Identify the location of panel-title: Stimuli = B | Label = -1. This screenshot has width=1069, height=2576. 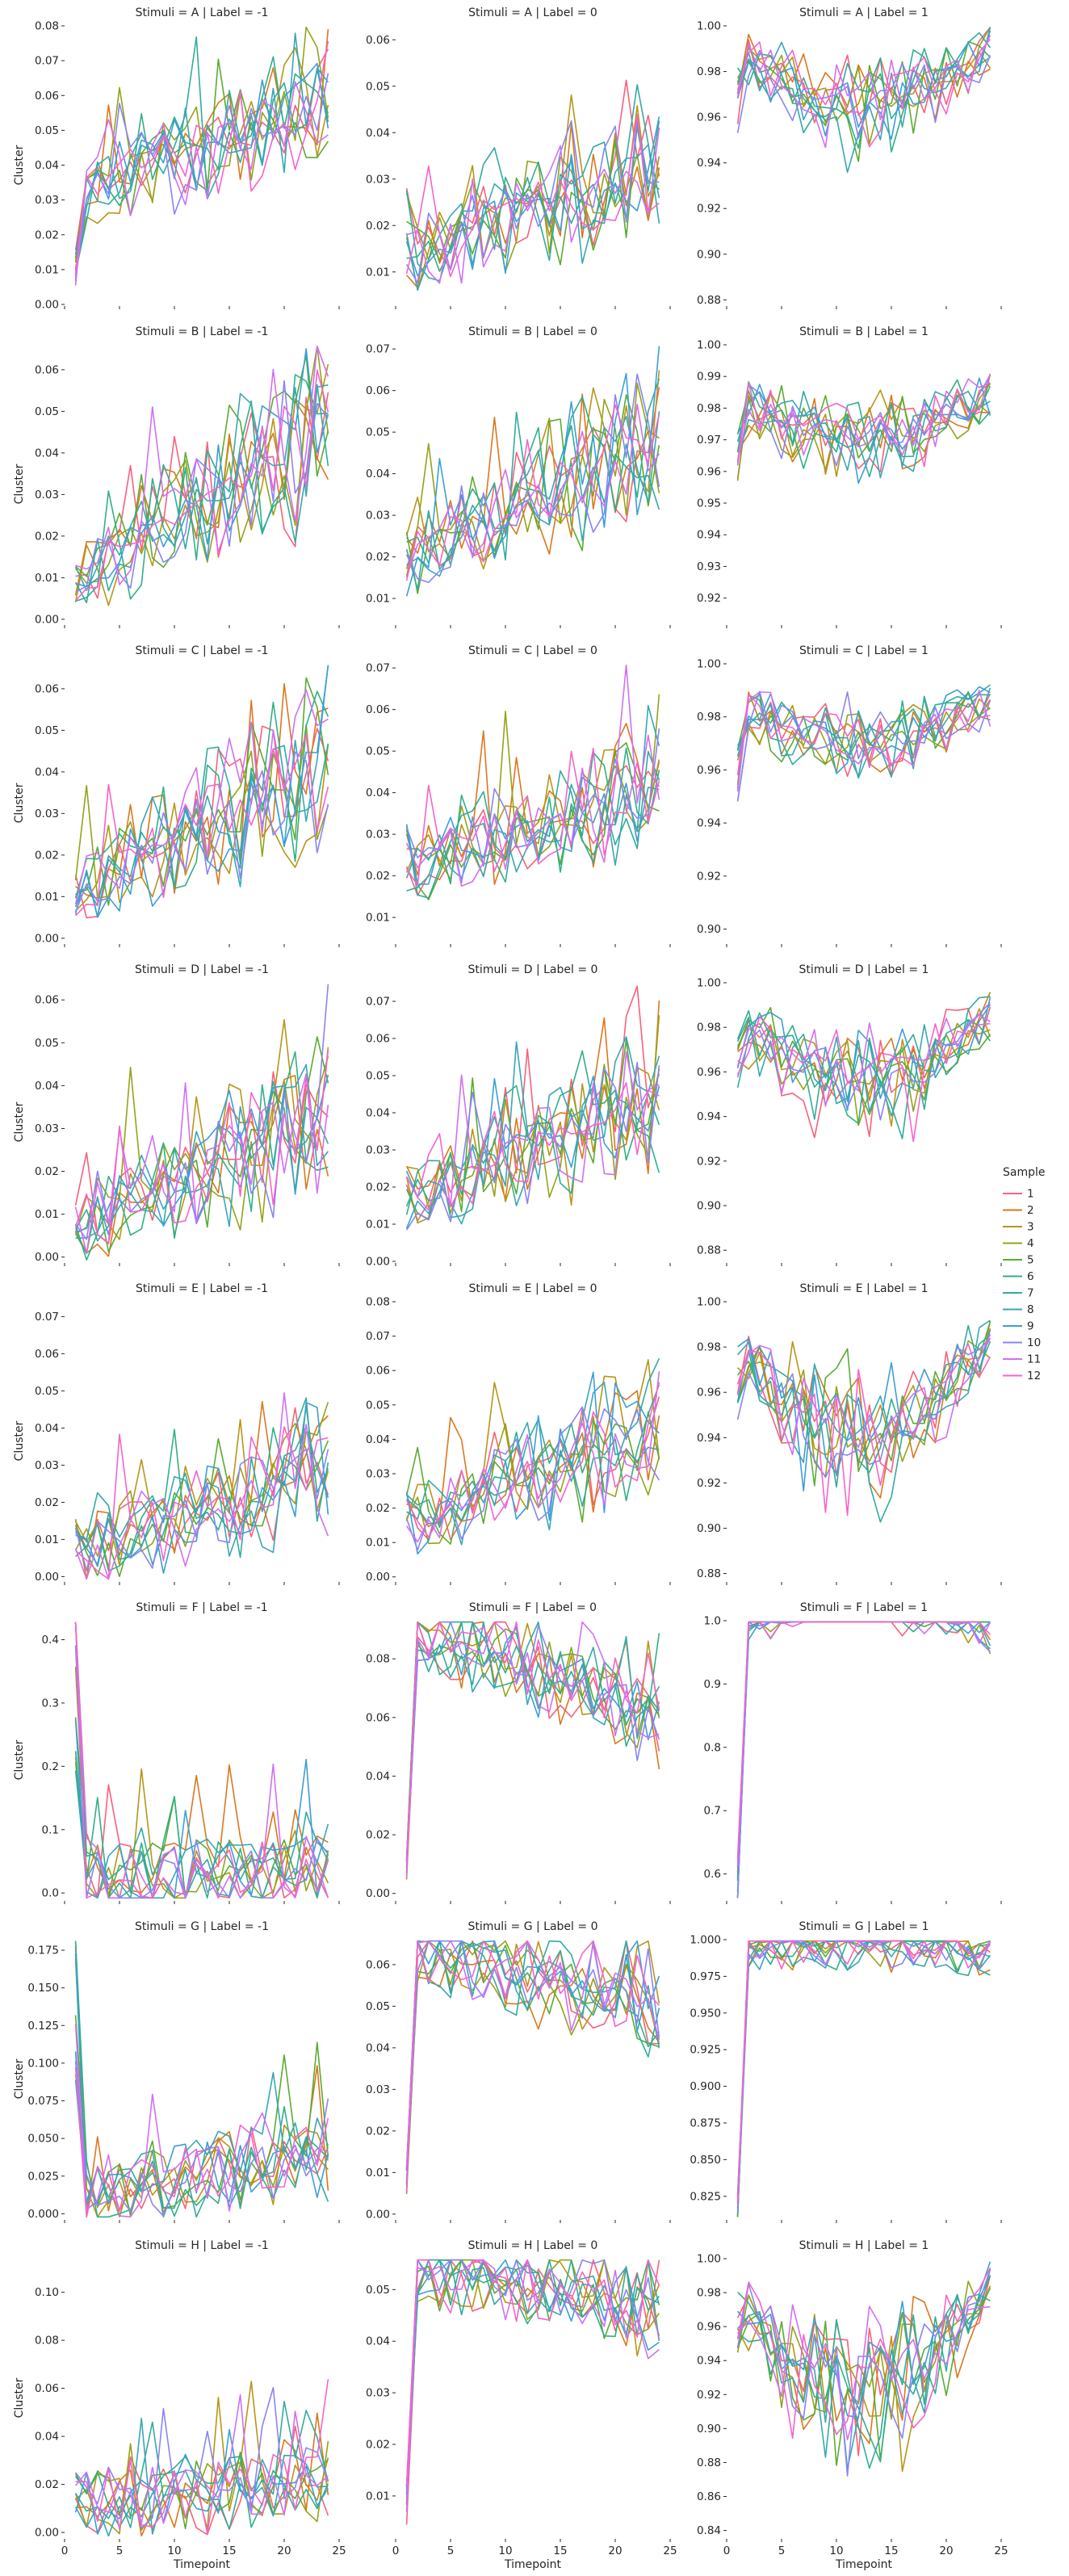
(202, 331).